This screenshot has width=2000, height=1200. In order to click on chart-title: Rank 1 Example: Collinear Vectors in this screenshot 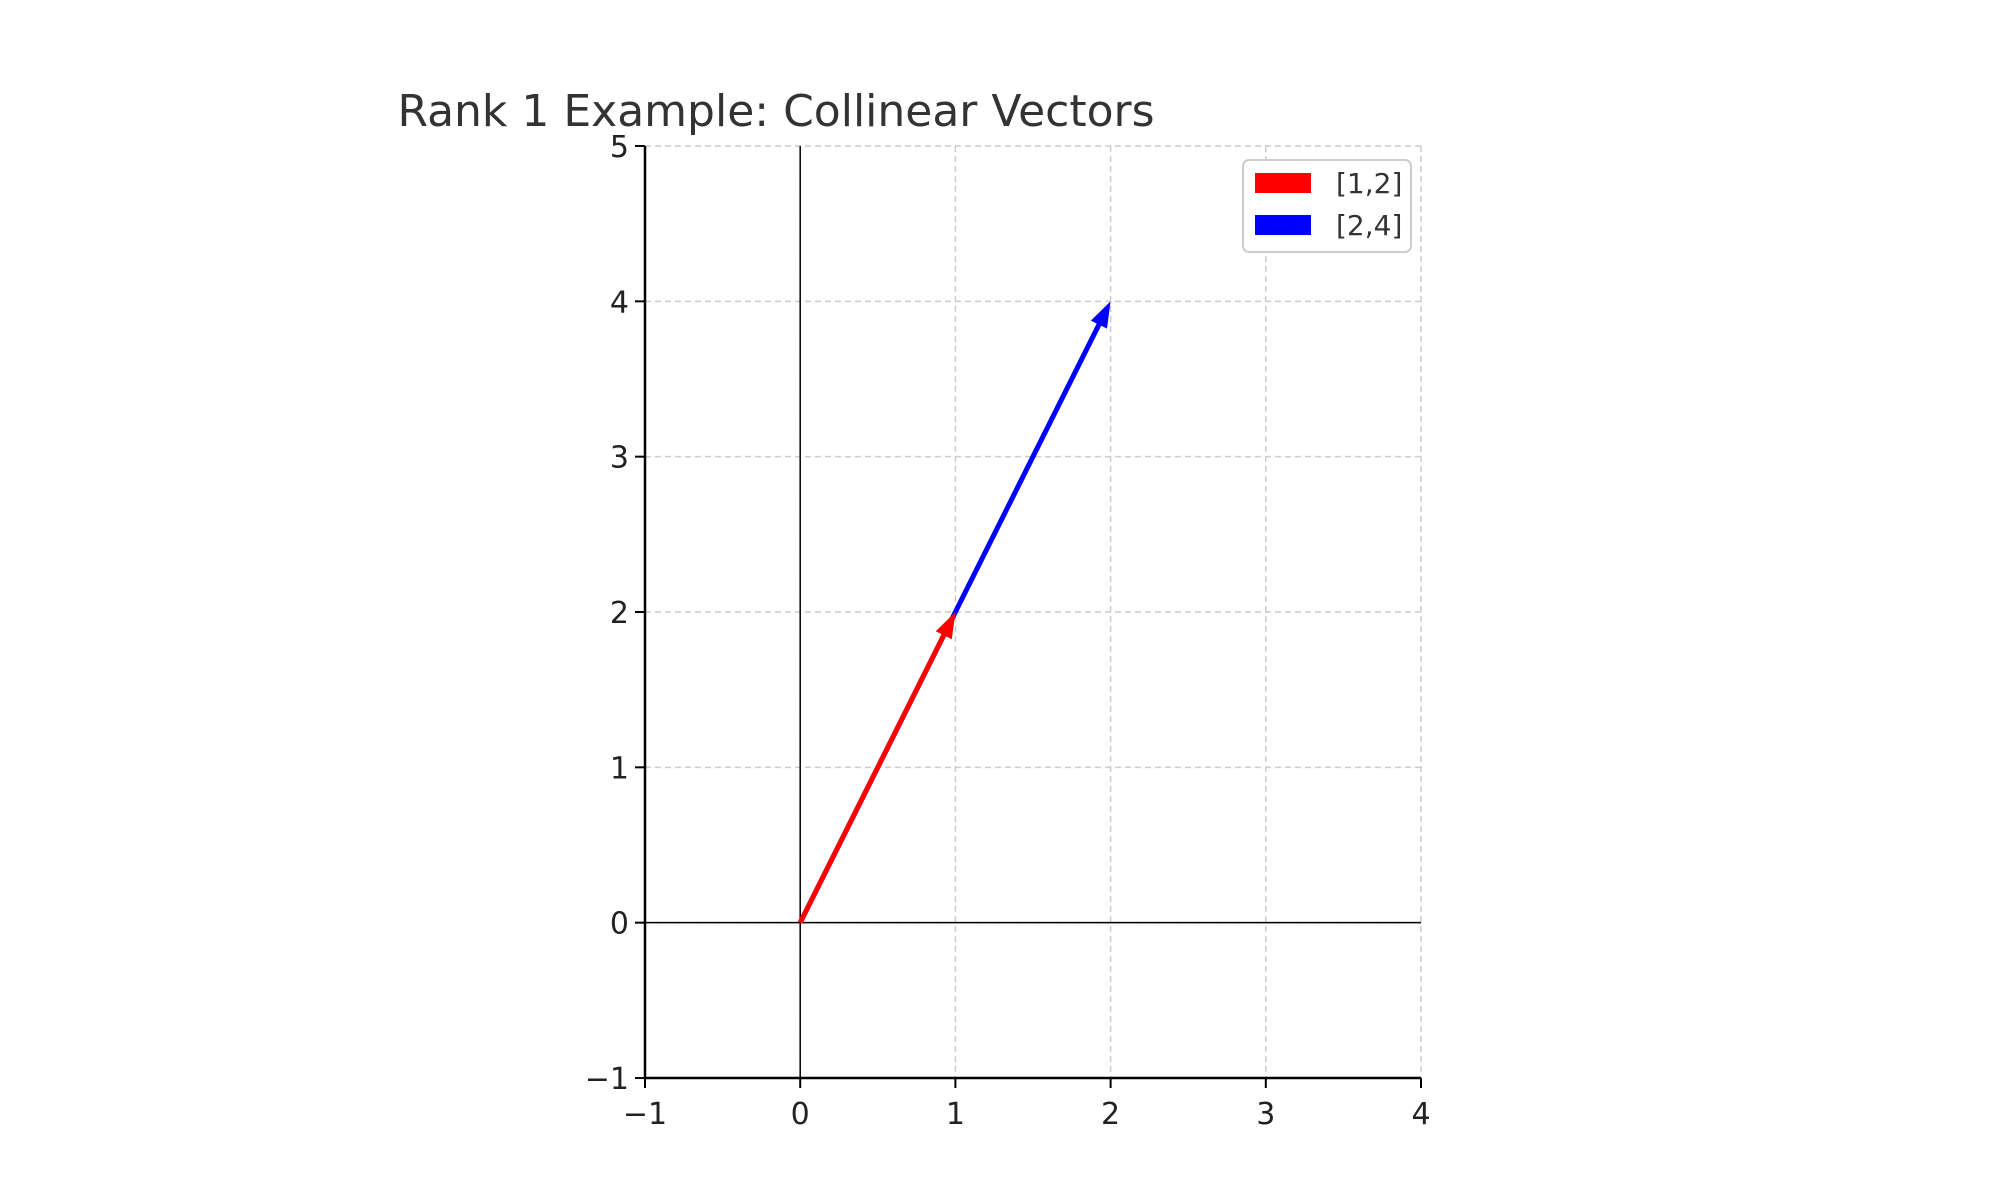, I will do `click(775, 111)`.